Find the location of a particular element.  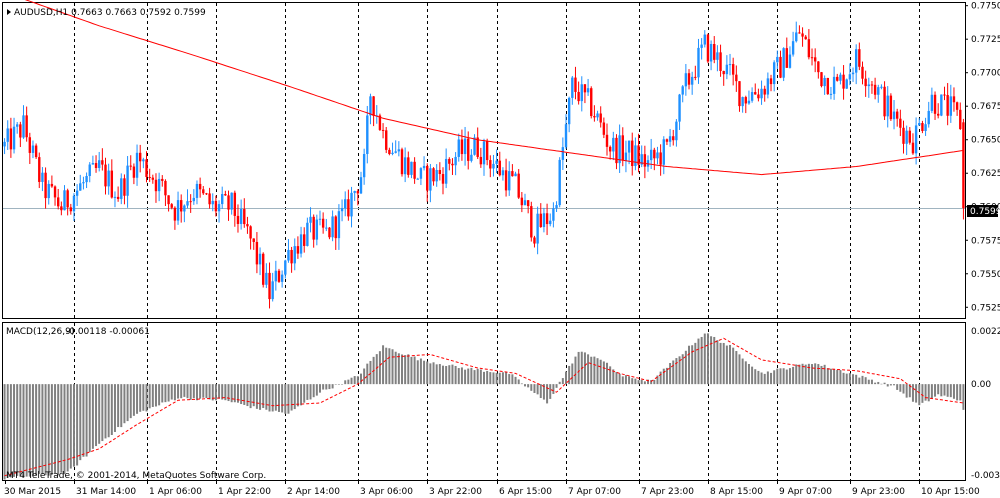

symbol-caption-text: AUDUSD,H1 0.7663 0.7663 0.7592 0.7599 is located at coordinates (110, 13).